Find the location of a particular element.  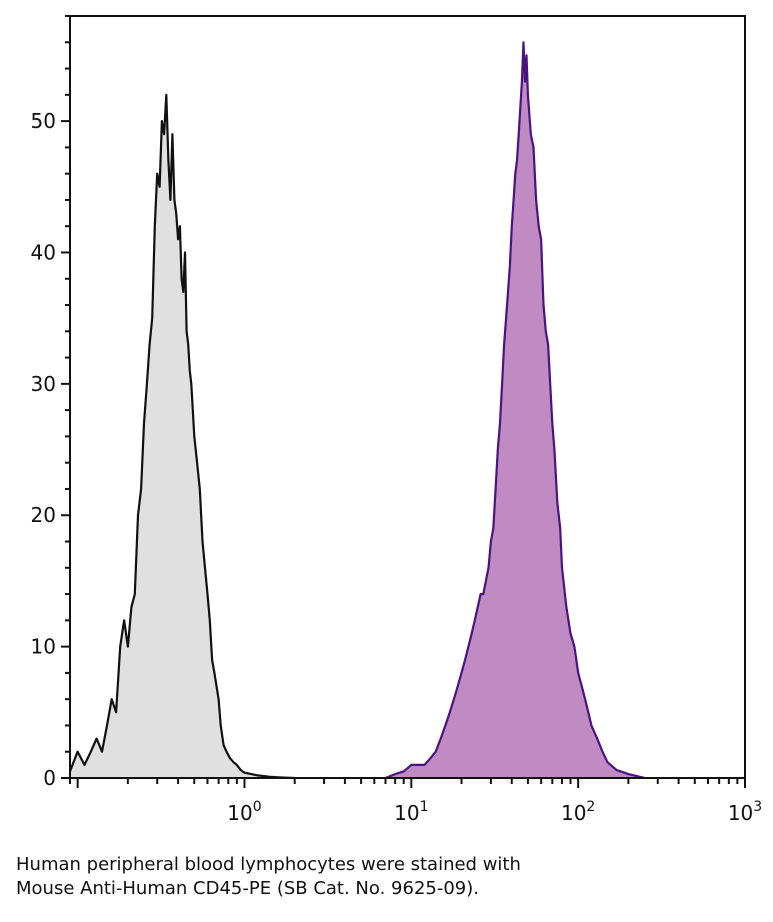

y-tick-label-20: 20 is located at coordinates (43, 515).